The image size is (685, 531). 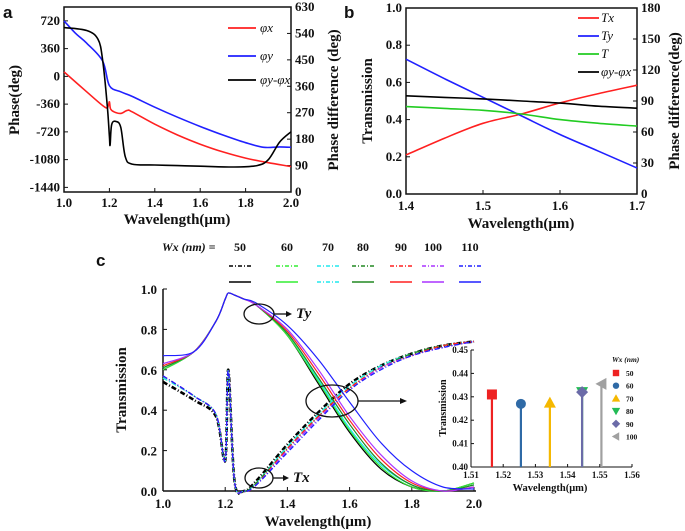 I want to click on legend-label-inset-90: 90, so click(x=630, y=424).